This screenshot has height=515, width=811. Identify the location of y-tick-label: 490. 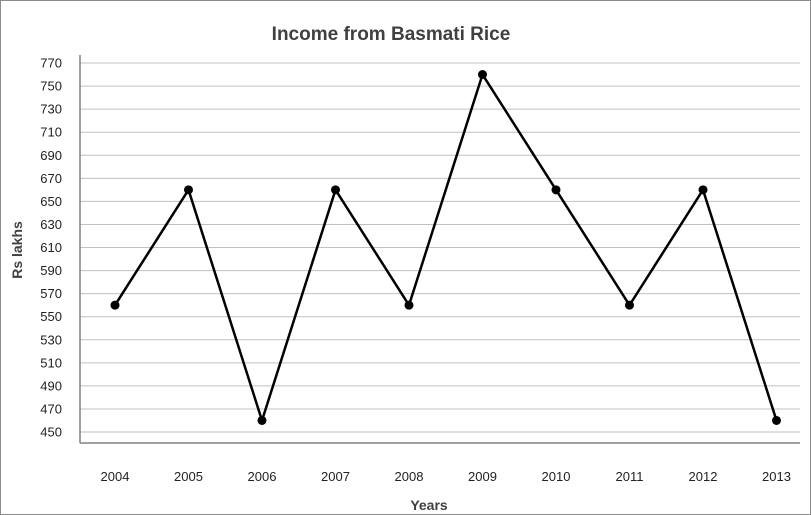
(51, 385).